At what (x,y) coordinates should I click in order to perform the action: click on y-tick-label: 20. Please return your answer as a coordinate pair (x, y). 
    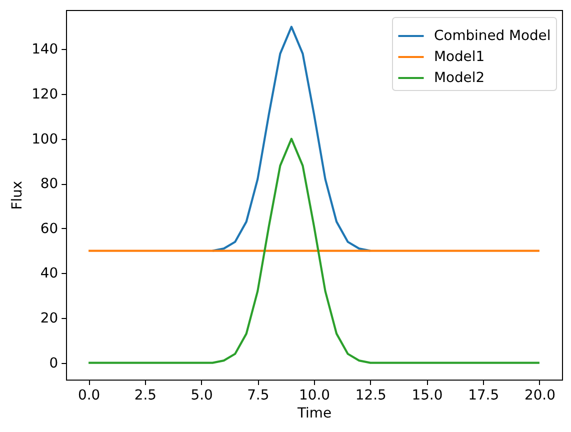
    Looking at the image, I should click on (49, 318).